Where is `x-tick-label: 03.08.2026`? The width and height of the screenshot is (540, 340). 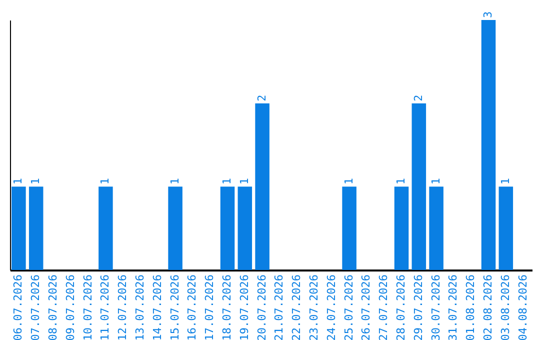 x-tick-label: 03.08.2026 is located at coordinates (505, 307).